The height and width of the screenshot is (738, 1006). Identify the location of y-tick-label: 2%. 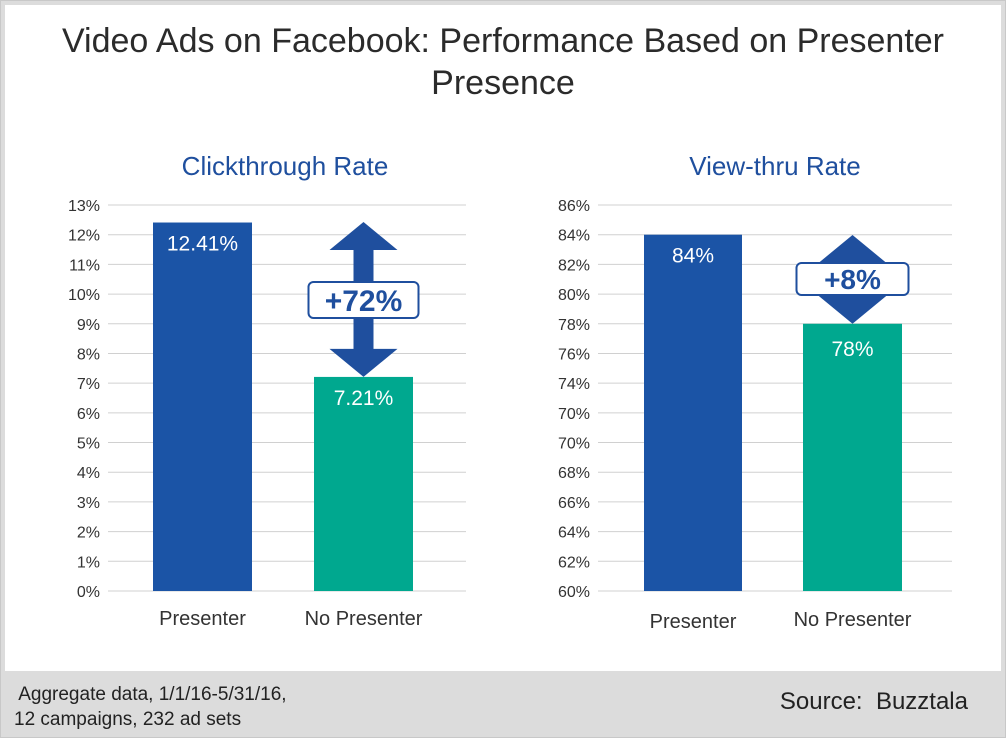
(88, 533).